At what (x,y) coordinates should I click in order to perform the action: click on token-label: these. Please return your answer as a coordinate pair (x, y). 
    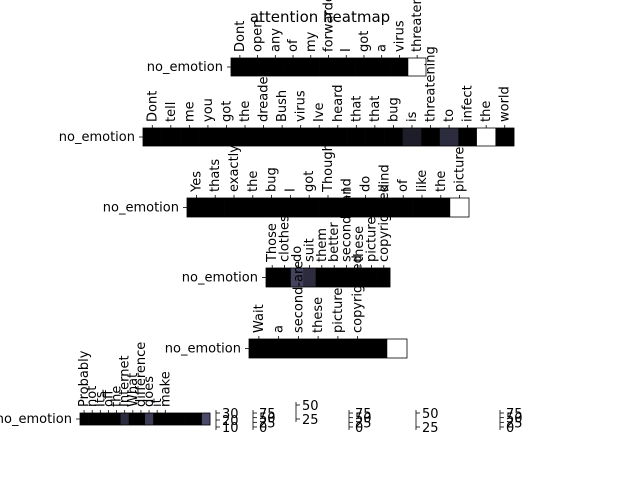
    Looking at the image, I should click on (318, 315).